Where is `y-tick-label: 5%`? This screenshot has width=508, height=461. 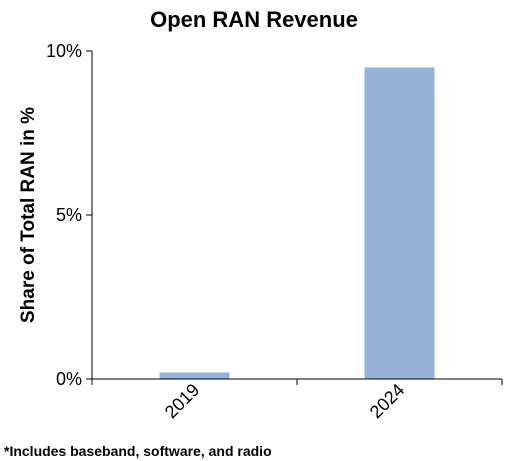
y-tick-label: 5% is located at coordinates (69, 215).